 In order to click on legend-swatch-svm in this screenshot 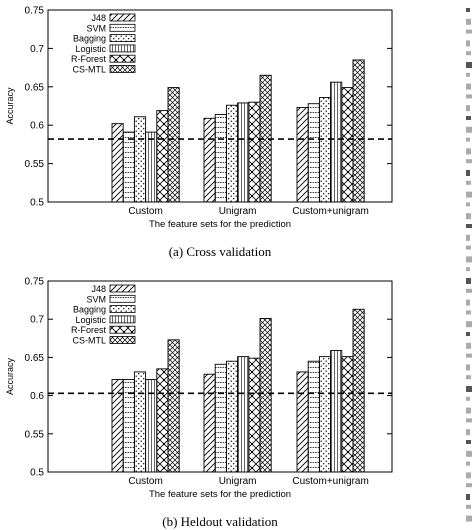, I will do `click(122, 298)`.